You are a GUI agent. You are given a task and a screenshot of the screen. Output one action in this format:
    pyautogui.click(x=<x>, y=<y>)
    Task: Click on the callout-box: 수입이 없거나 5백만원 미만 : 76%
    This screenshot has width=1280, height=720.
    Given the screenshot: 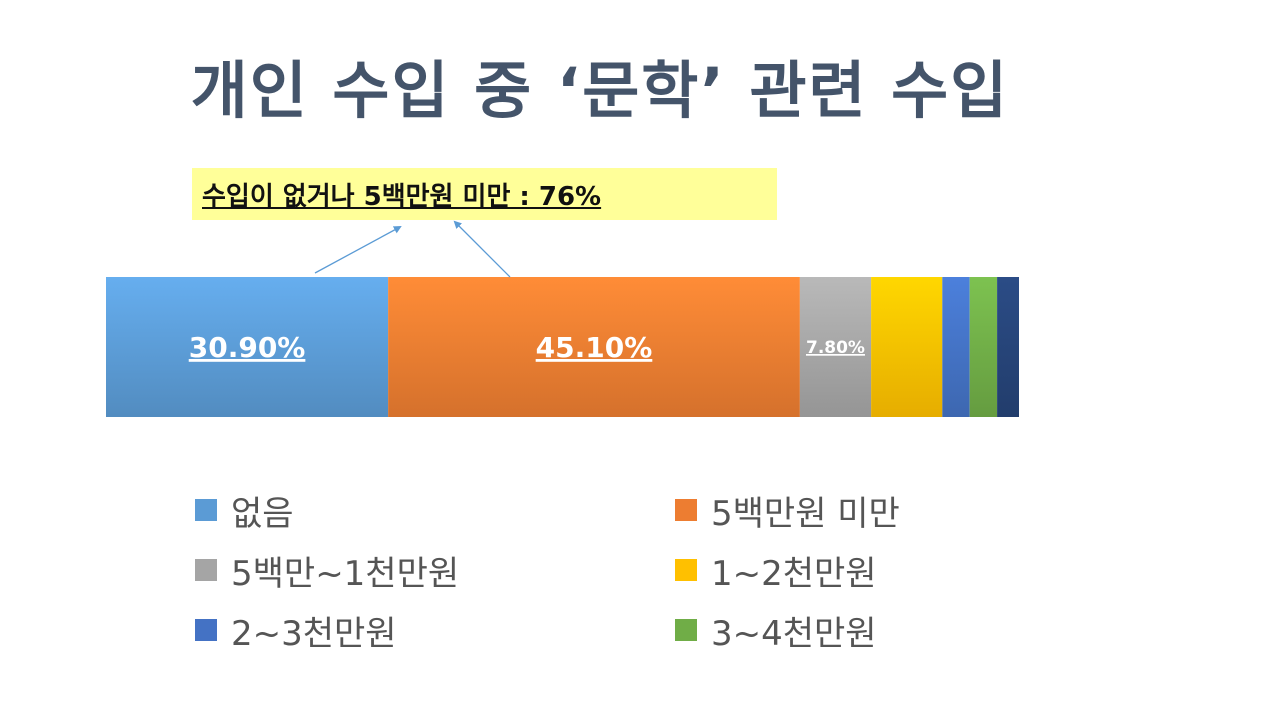 What is the action you would take?
    pyautogui.click(x=484, y=194)
    